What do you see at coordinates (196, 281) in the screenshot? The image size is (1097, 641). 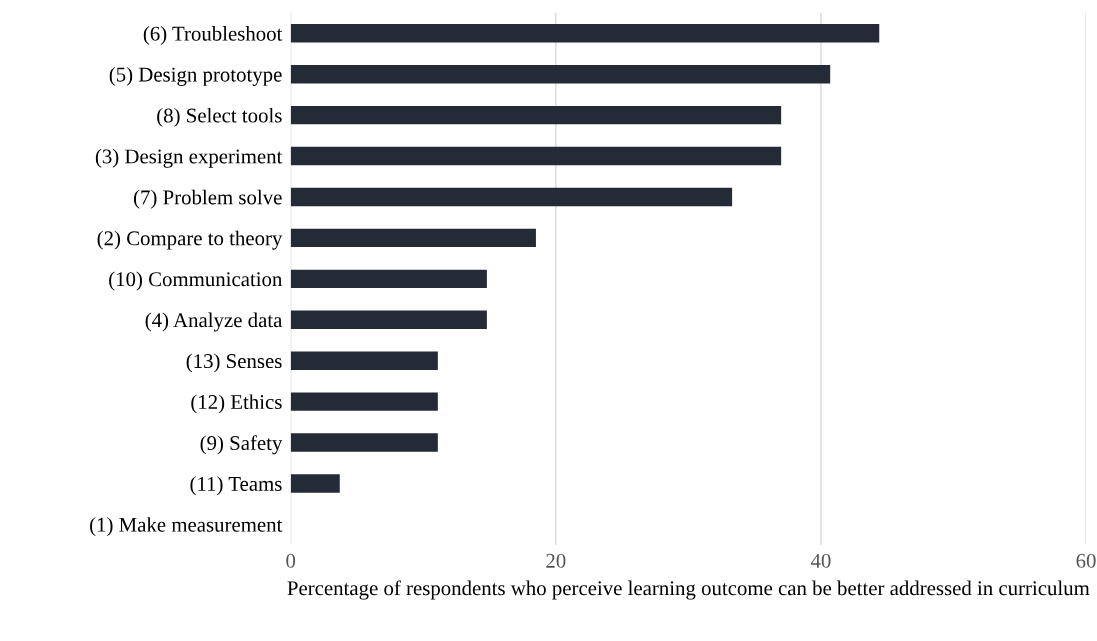 I see `y-tick-label: (10) Communication` at bounding box center [196, 281].